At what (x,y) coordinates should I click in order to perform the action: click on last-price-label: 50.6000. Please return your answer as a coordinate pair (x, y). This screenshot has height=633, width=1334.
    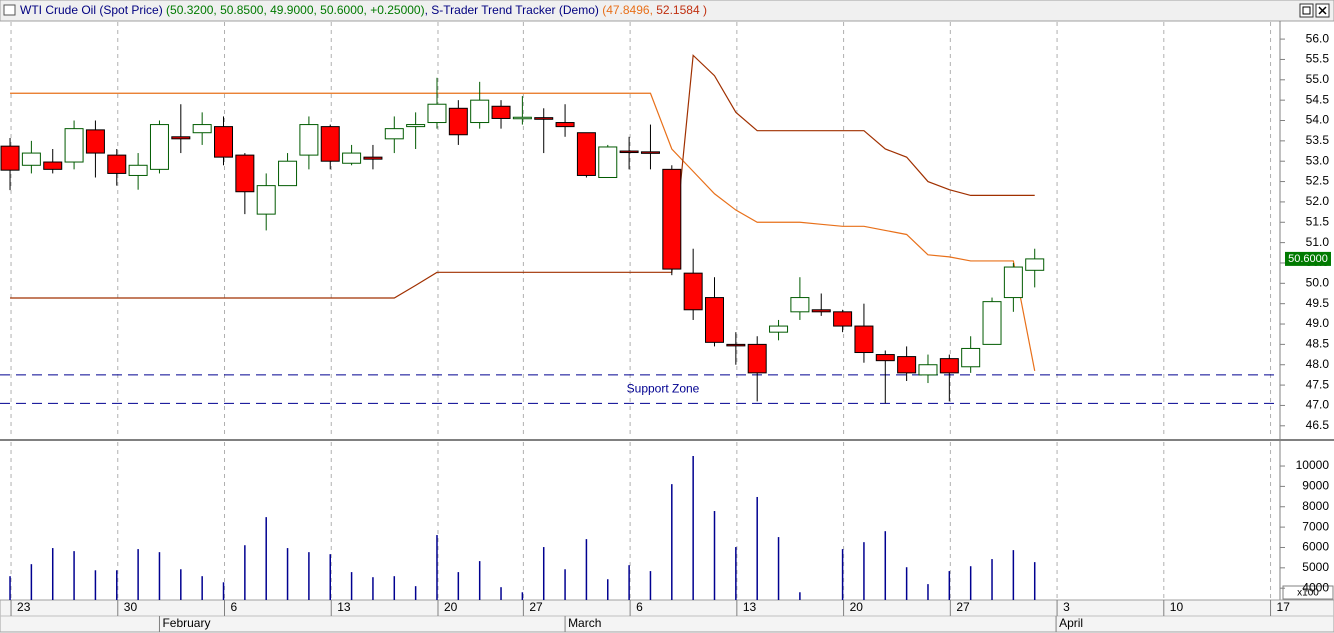
    Looking at the image, I should click on (1308, 259).